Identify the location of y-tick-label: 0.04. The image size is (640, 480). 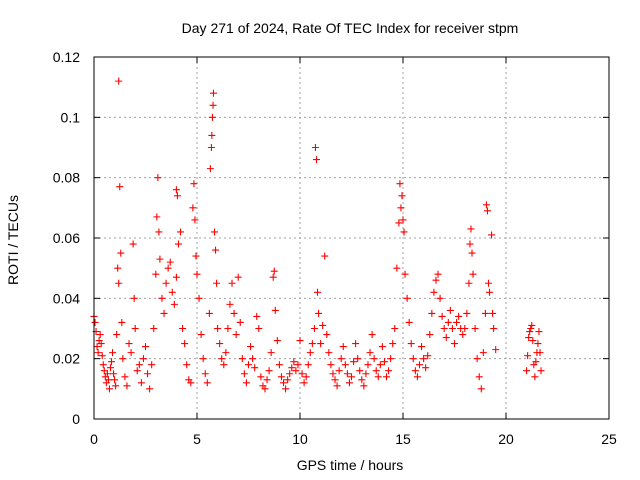
(66, 298).